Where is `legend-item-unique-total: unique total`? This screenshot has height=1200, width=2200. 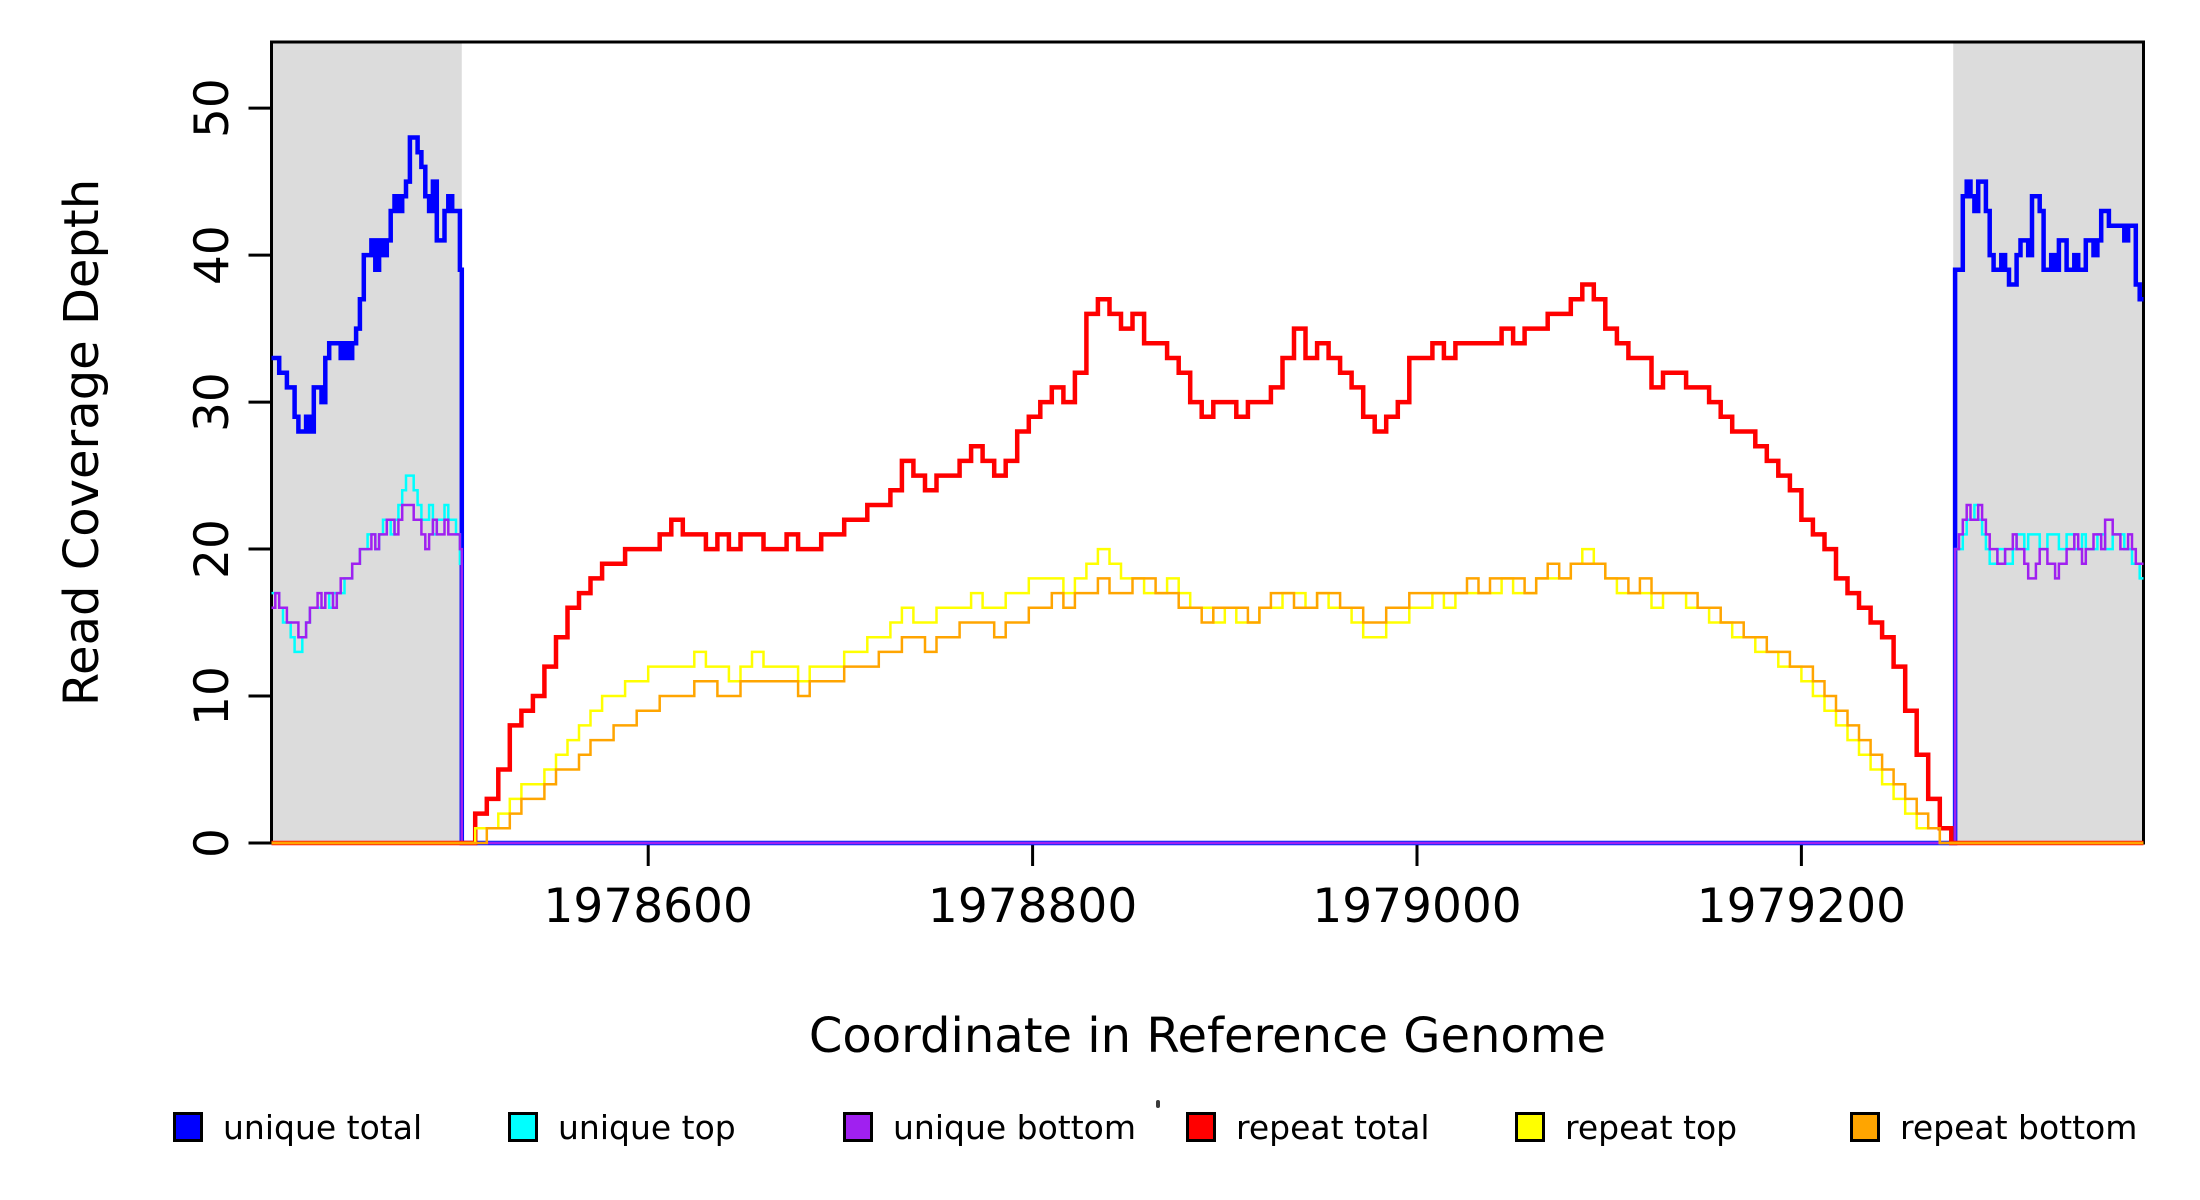 legend-item-unique-total: unique total is located at coordinates (298, 1127).